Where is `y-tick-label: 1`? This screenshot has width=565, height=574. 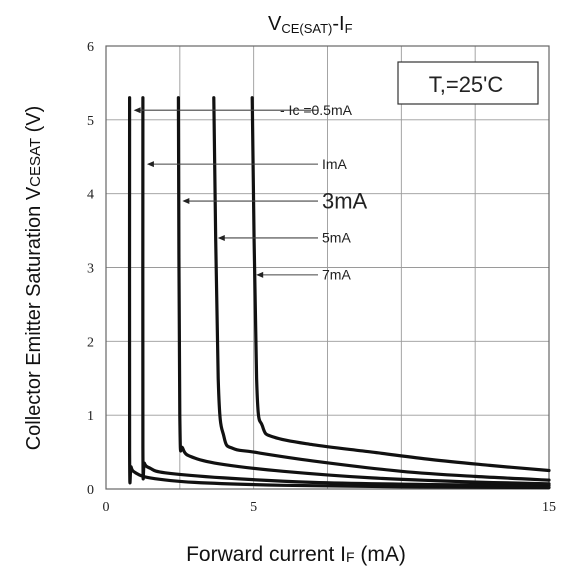
y-tick-label: 1 is located at coordinates (90, 416).